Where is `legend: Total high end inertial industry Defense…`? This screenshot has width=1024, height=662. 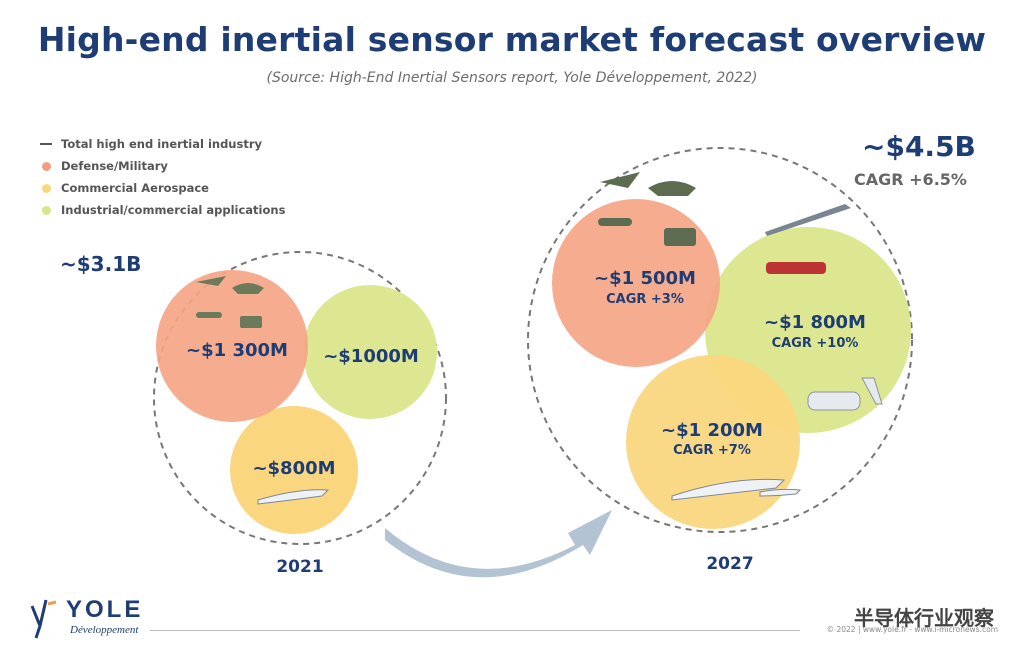
legend: Total high end inertial industry Defense… is located at coordinates (162, 177).